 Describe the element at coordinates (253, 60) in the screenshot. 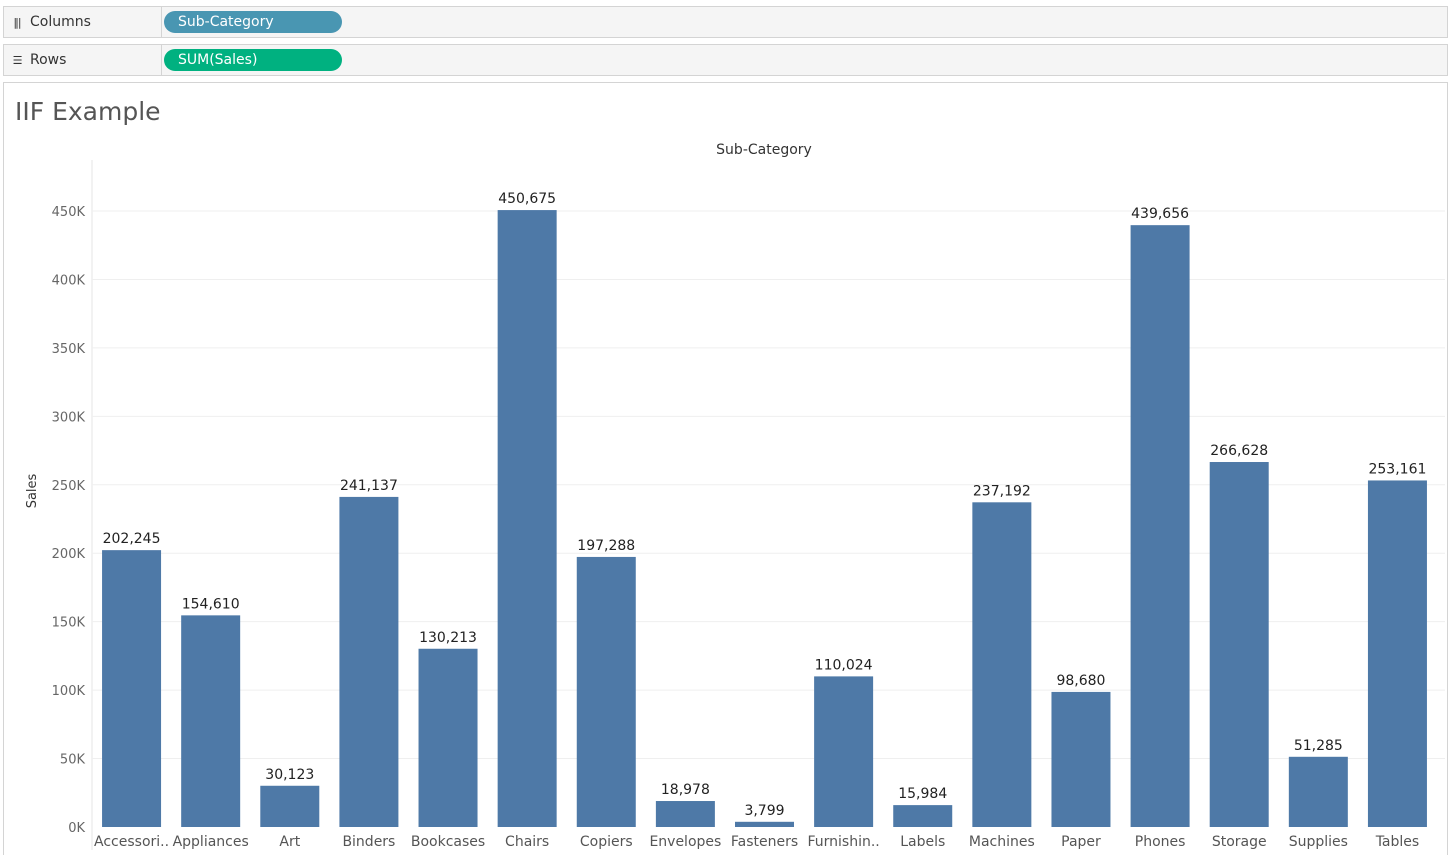

I see `sum-sales-pill: SUM(Sales)` at that location.